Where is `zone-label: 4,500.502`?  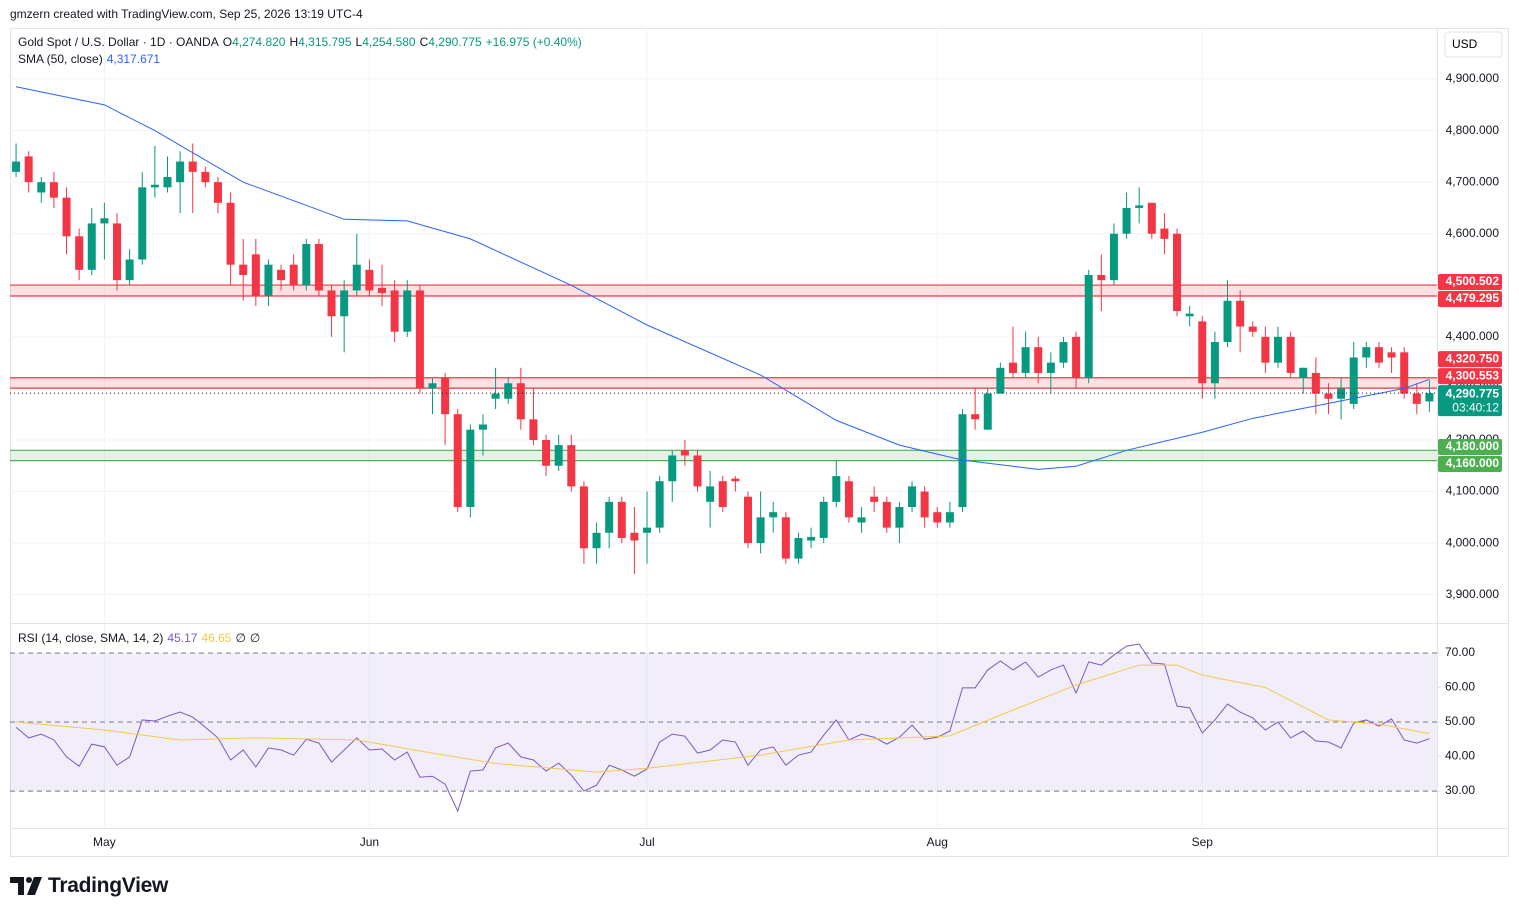 zone-label: 4,500.502 is located at coordinates (1473, 281).